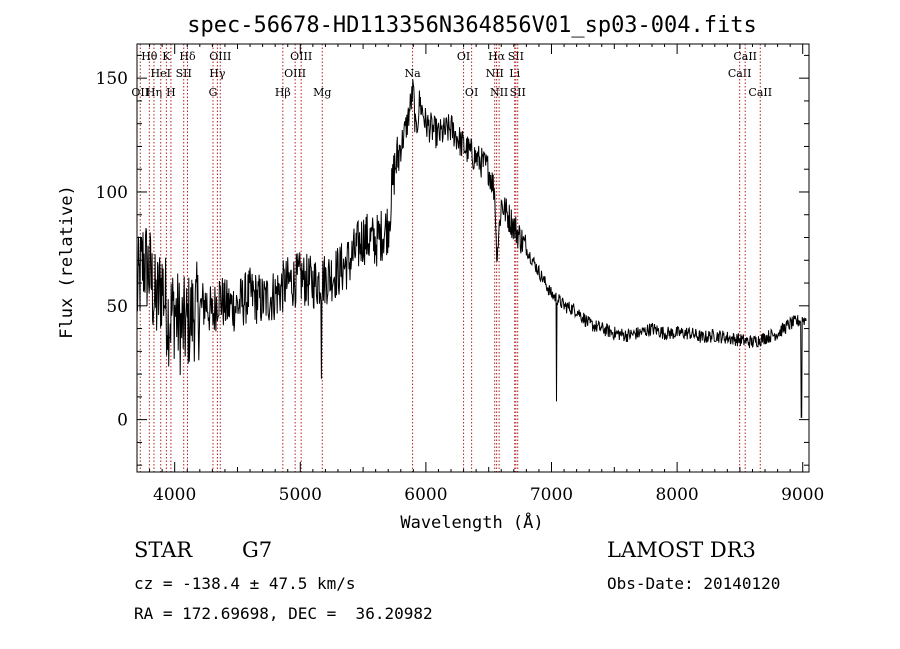 Image resolution: width=900 pixels, height=649 pixels. Describe the element at coordinates (514, 73) in the screenshot. I see `spectral-line-label: Li` at that location.